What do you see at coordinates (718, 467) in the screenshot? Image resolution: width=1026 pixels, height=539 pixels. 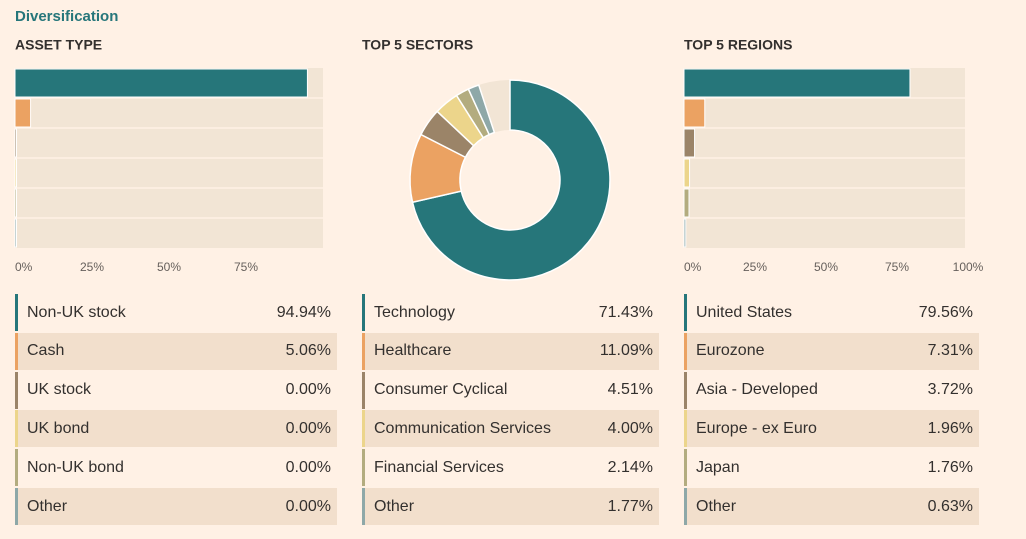 I see `category-label: Japan` at bounding box center [718, 467].